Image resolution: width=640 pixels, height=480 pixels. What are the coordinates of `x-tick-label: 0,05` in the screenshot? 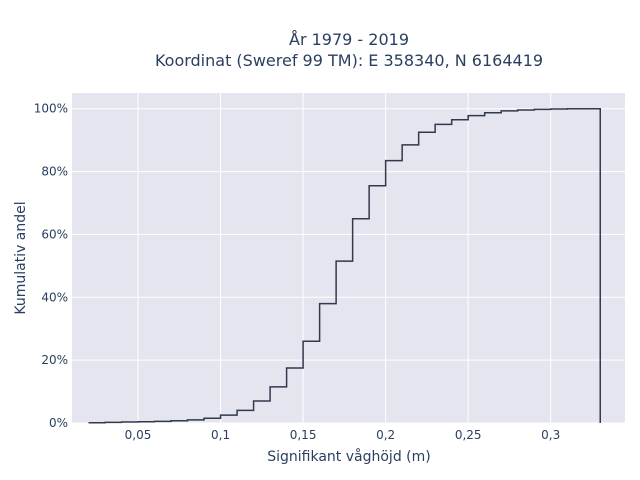 It's located at (138, 435).